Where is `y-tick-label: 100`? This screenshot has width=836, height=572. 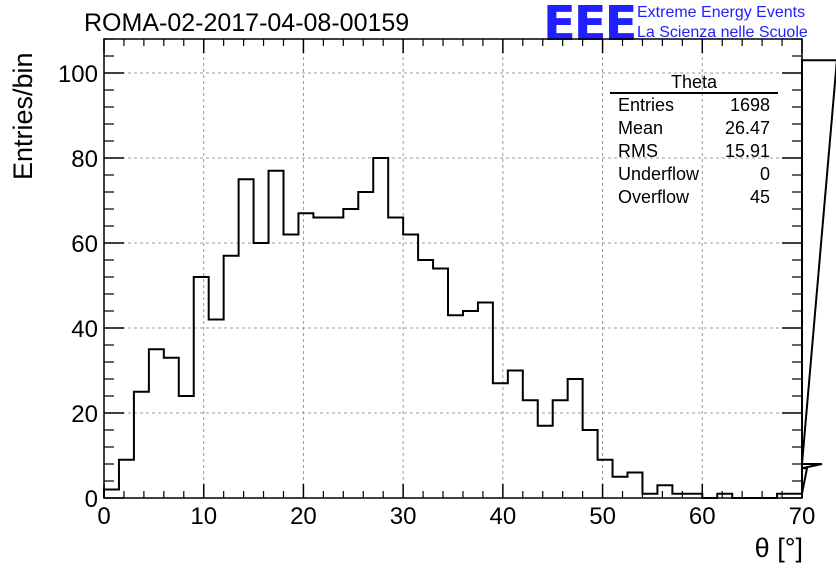 y-tick-label: 100 is located at coordinates (78, 74).